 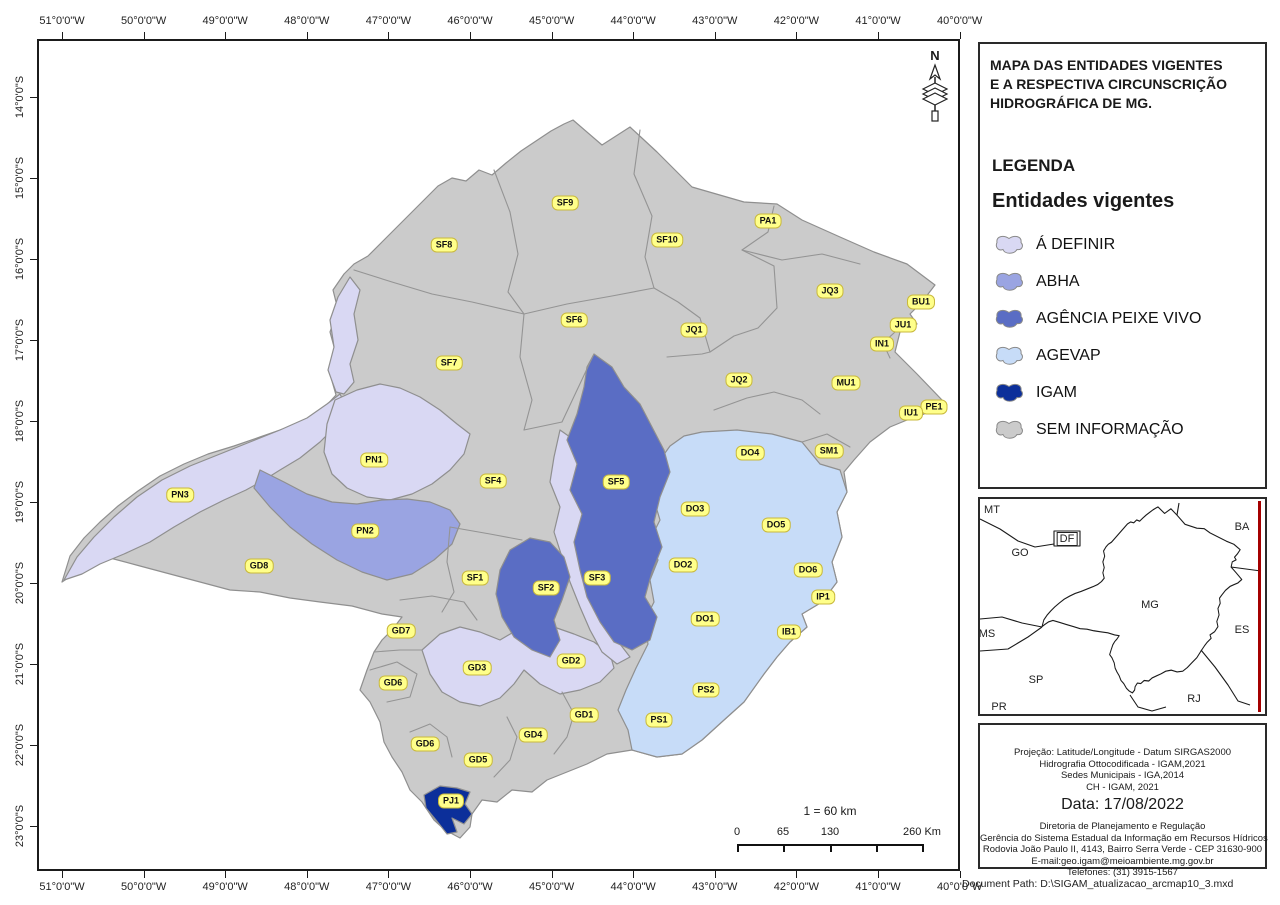 I want to click on region-label-gd6: GD6, so click(x=393, y=683).